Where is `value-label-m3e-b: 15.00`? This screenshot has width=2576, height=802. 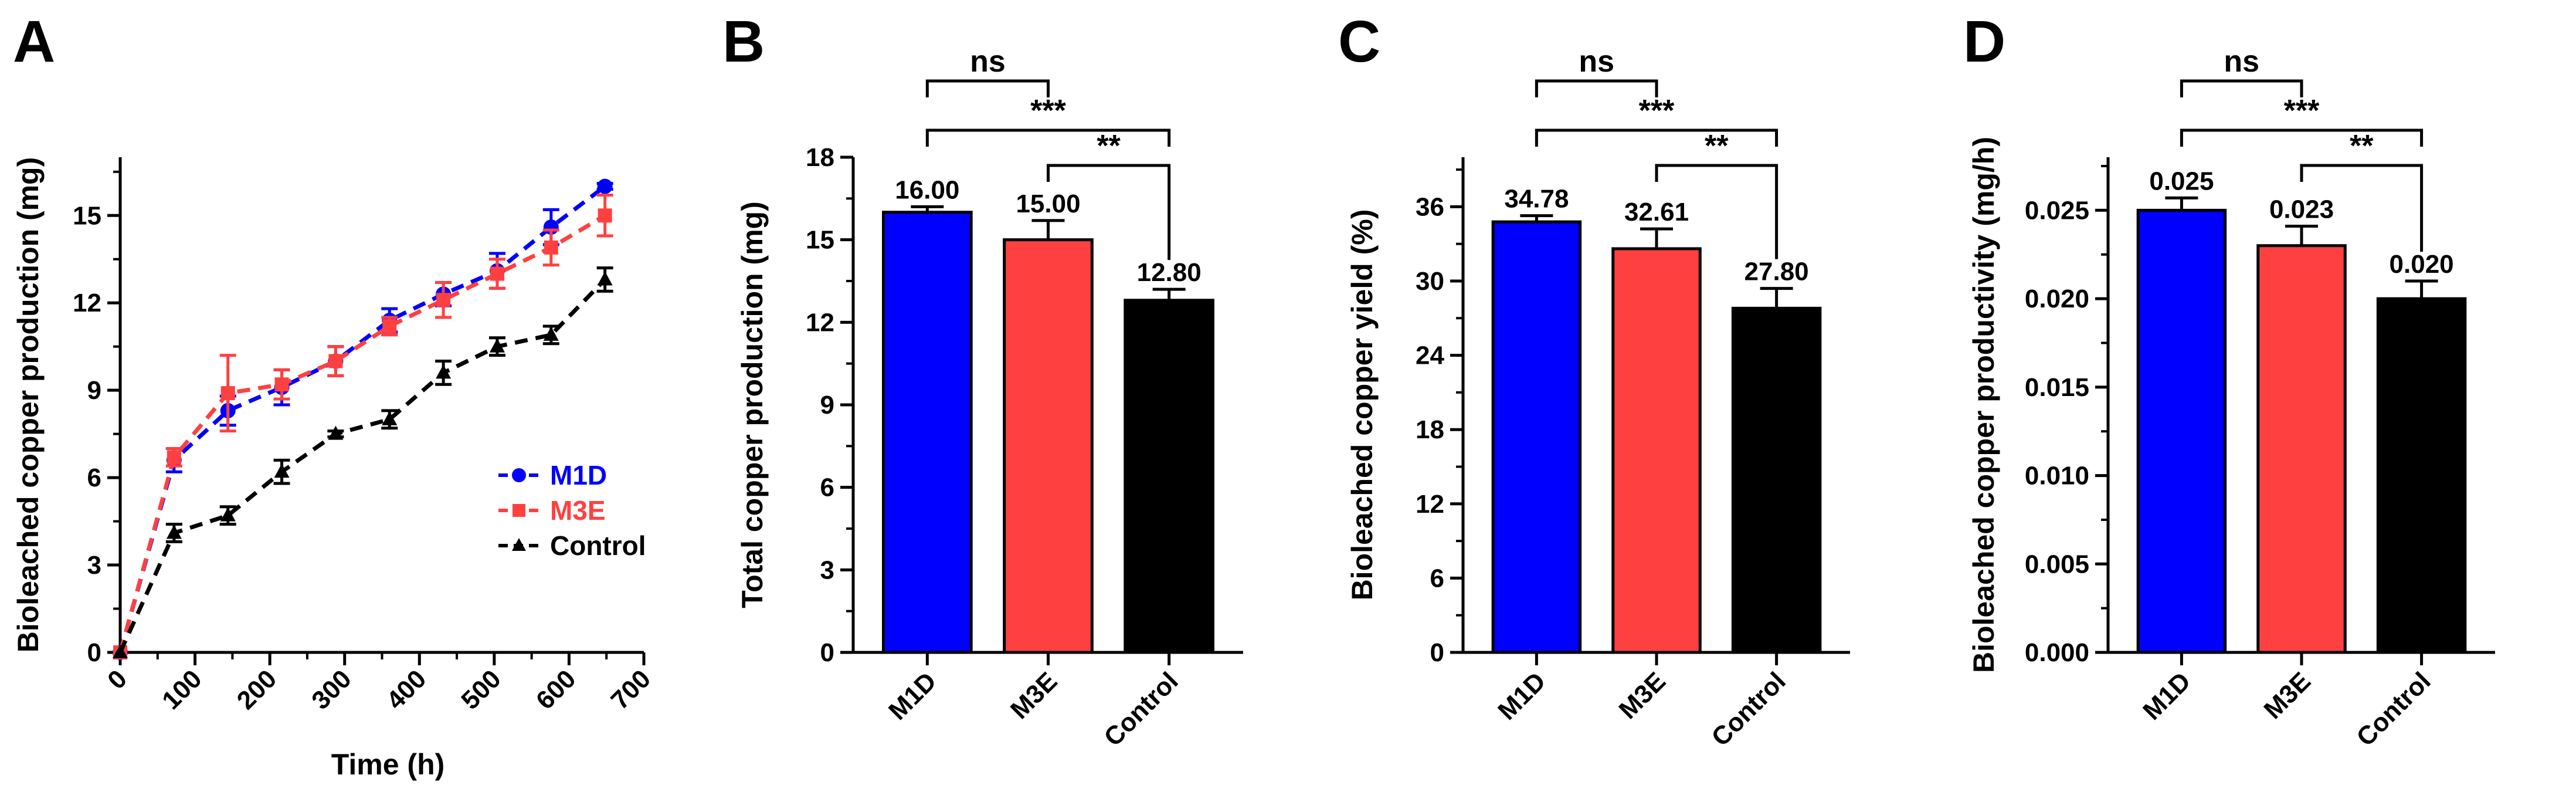 value-label-m3e-b: 15.00 is located at coordinates (1048, 203).